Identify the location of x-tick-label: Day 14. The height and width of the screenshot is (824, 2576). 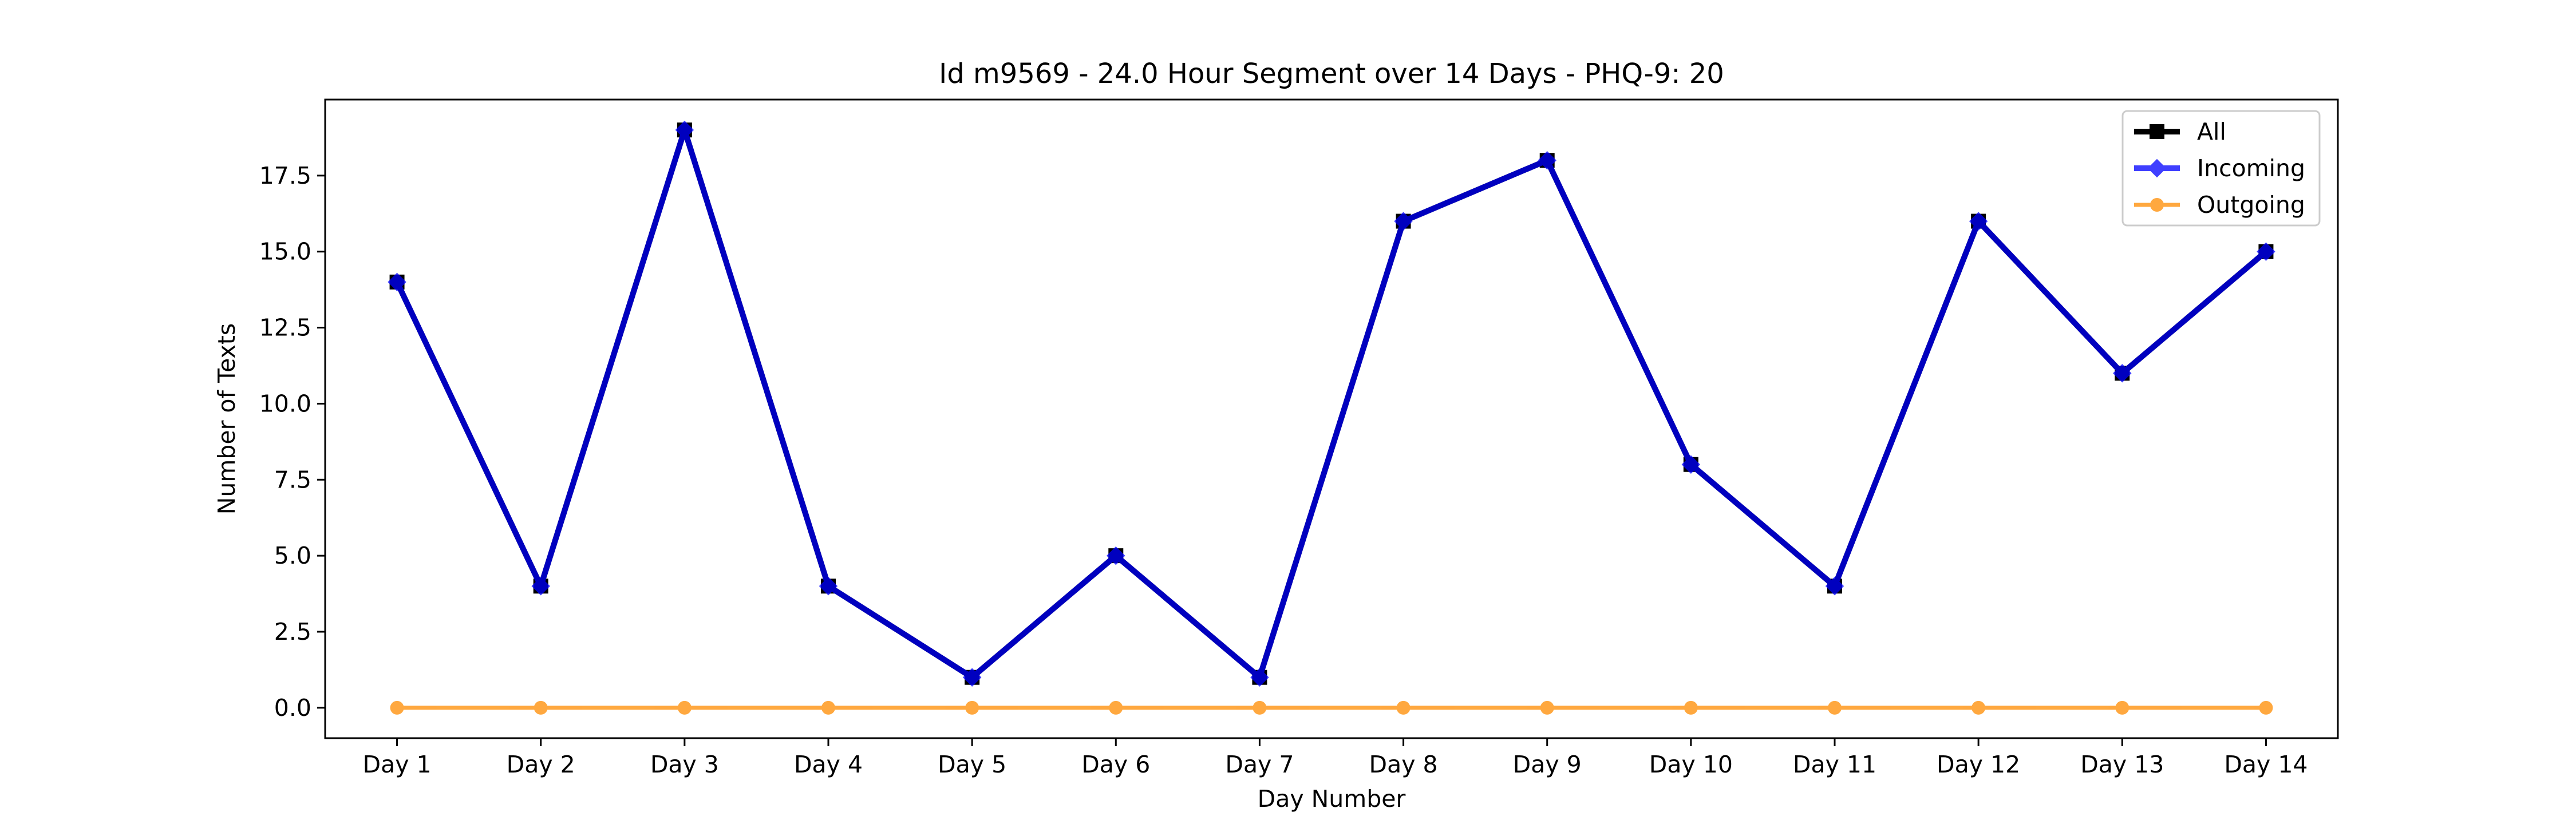
(2266, 764).